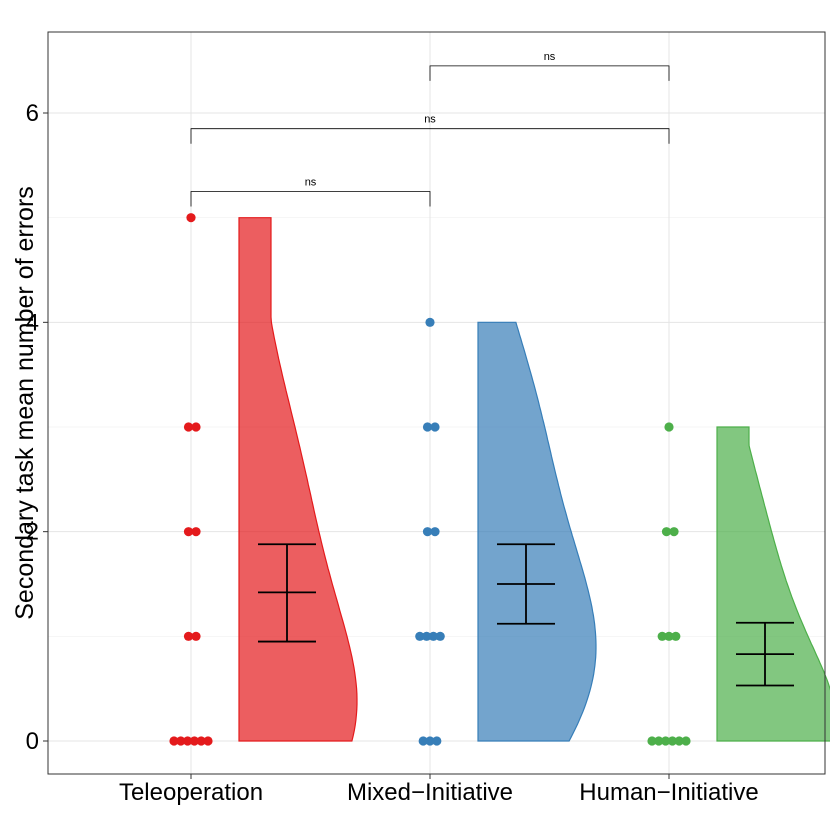  I want to click on x-tick-label: Human−Initiative, so click(668, 792).